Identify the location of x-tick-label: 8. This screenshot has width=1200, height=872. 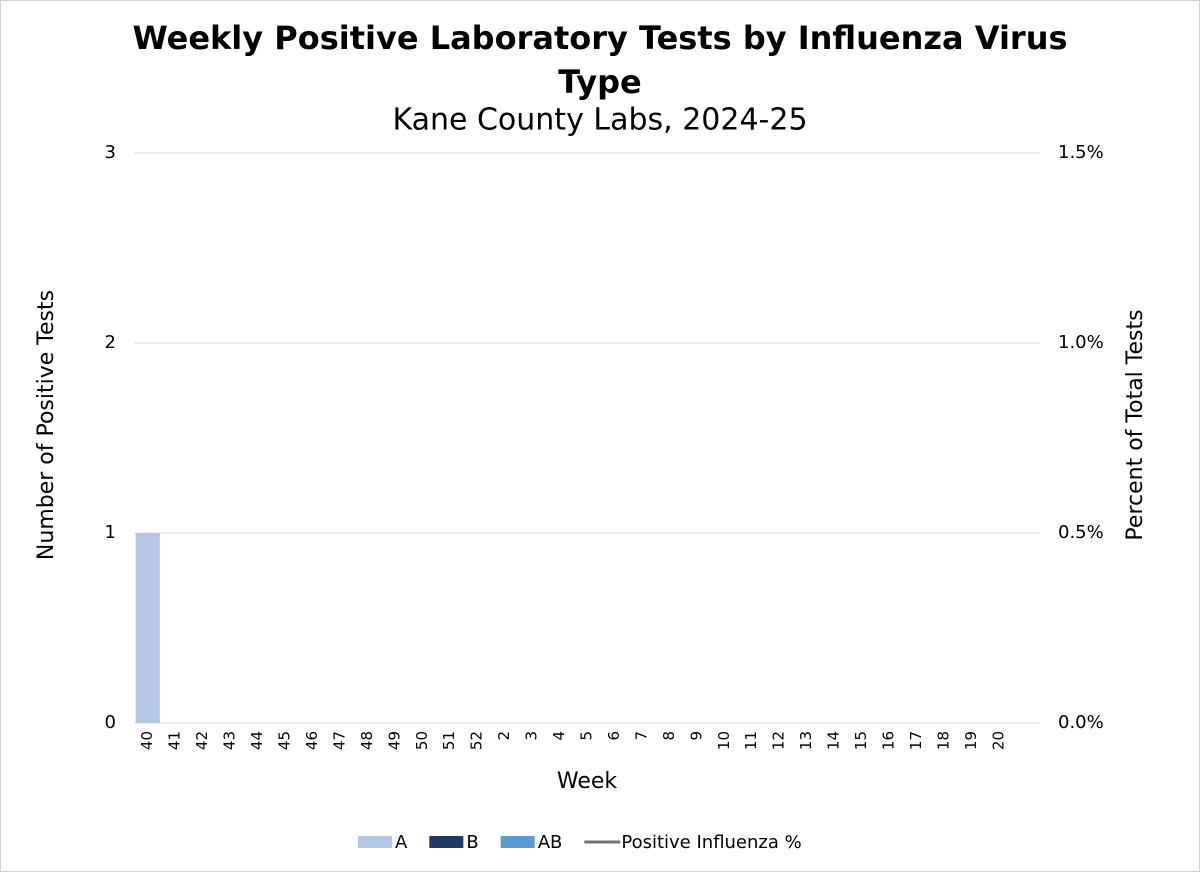
(669, 736).